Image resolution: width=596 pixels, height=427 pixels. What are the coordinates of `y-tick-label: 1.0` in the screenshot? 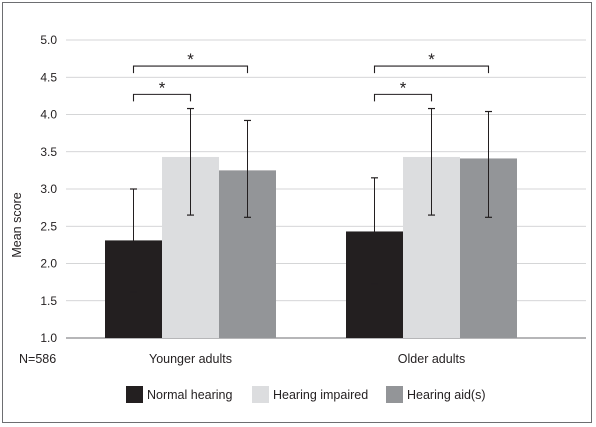 It's located at (48, 338).